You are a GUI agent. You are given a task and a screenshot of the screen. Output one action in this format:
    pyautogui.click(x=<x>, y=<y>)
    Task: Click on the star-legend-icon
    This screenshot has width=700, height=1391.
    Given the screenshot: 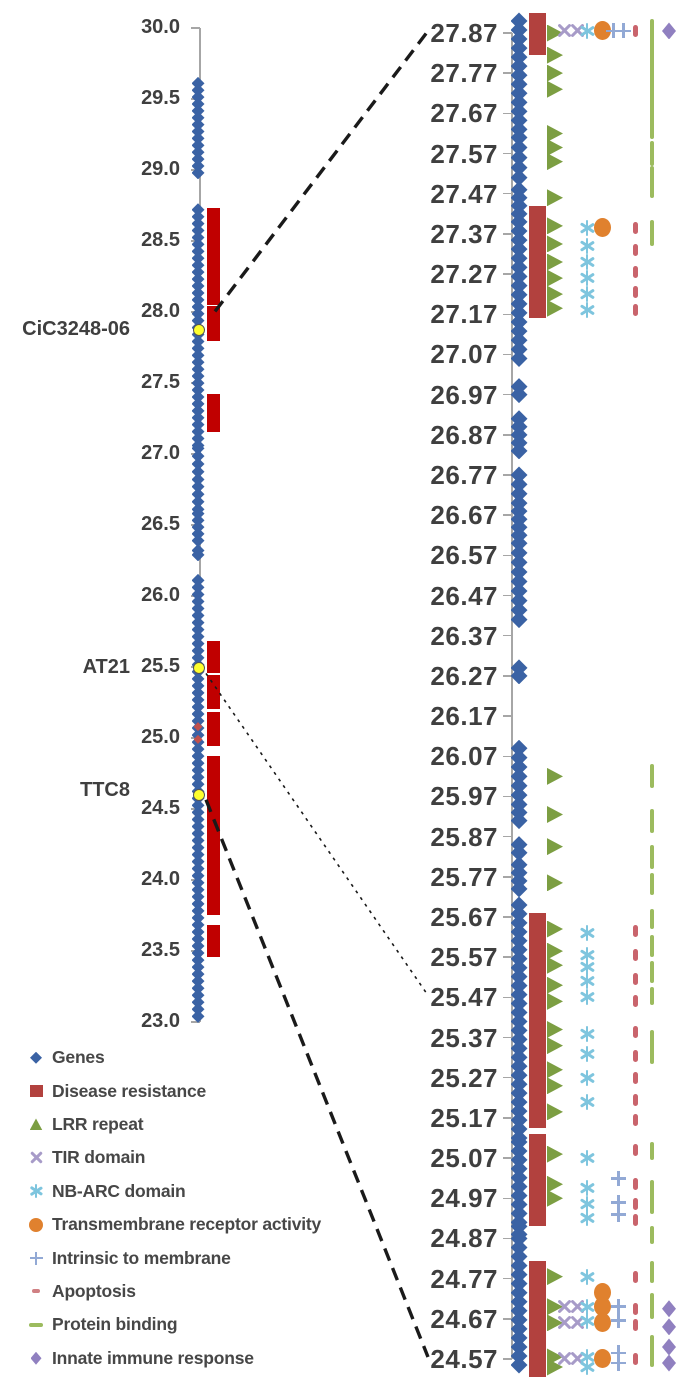 What is the action you would take?
    pyautogui.click(x=36, y=1191)
    